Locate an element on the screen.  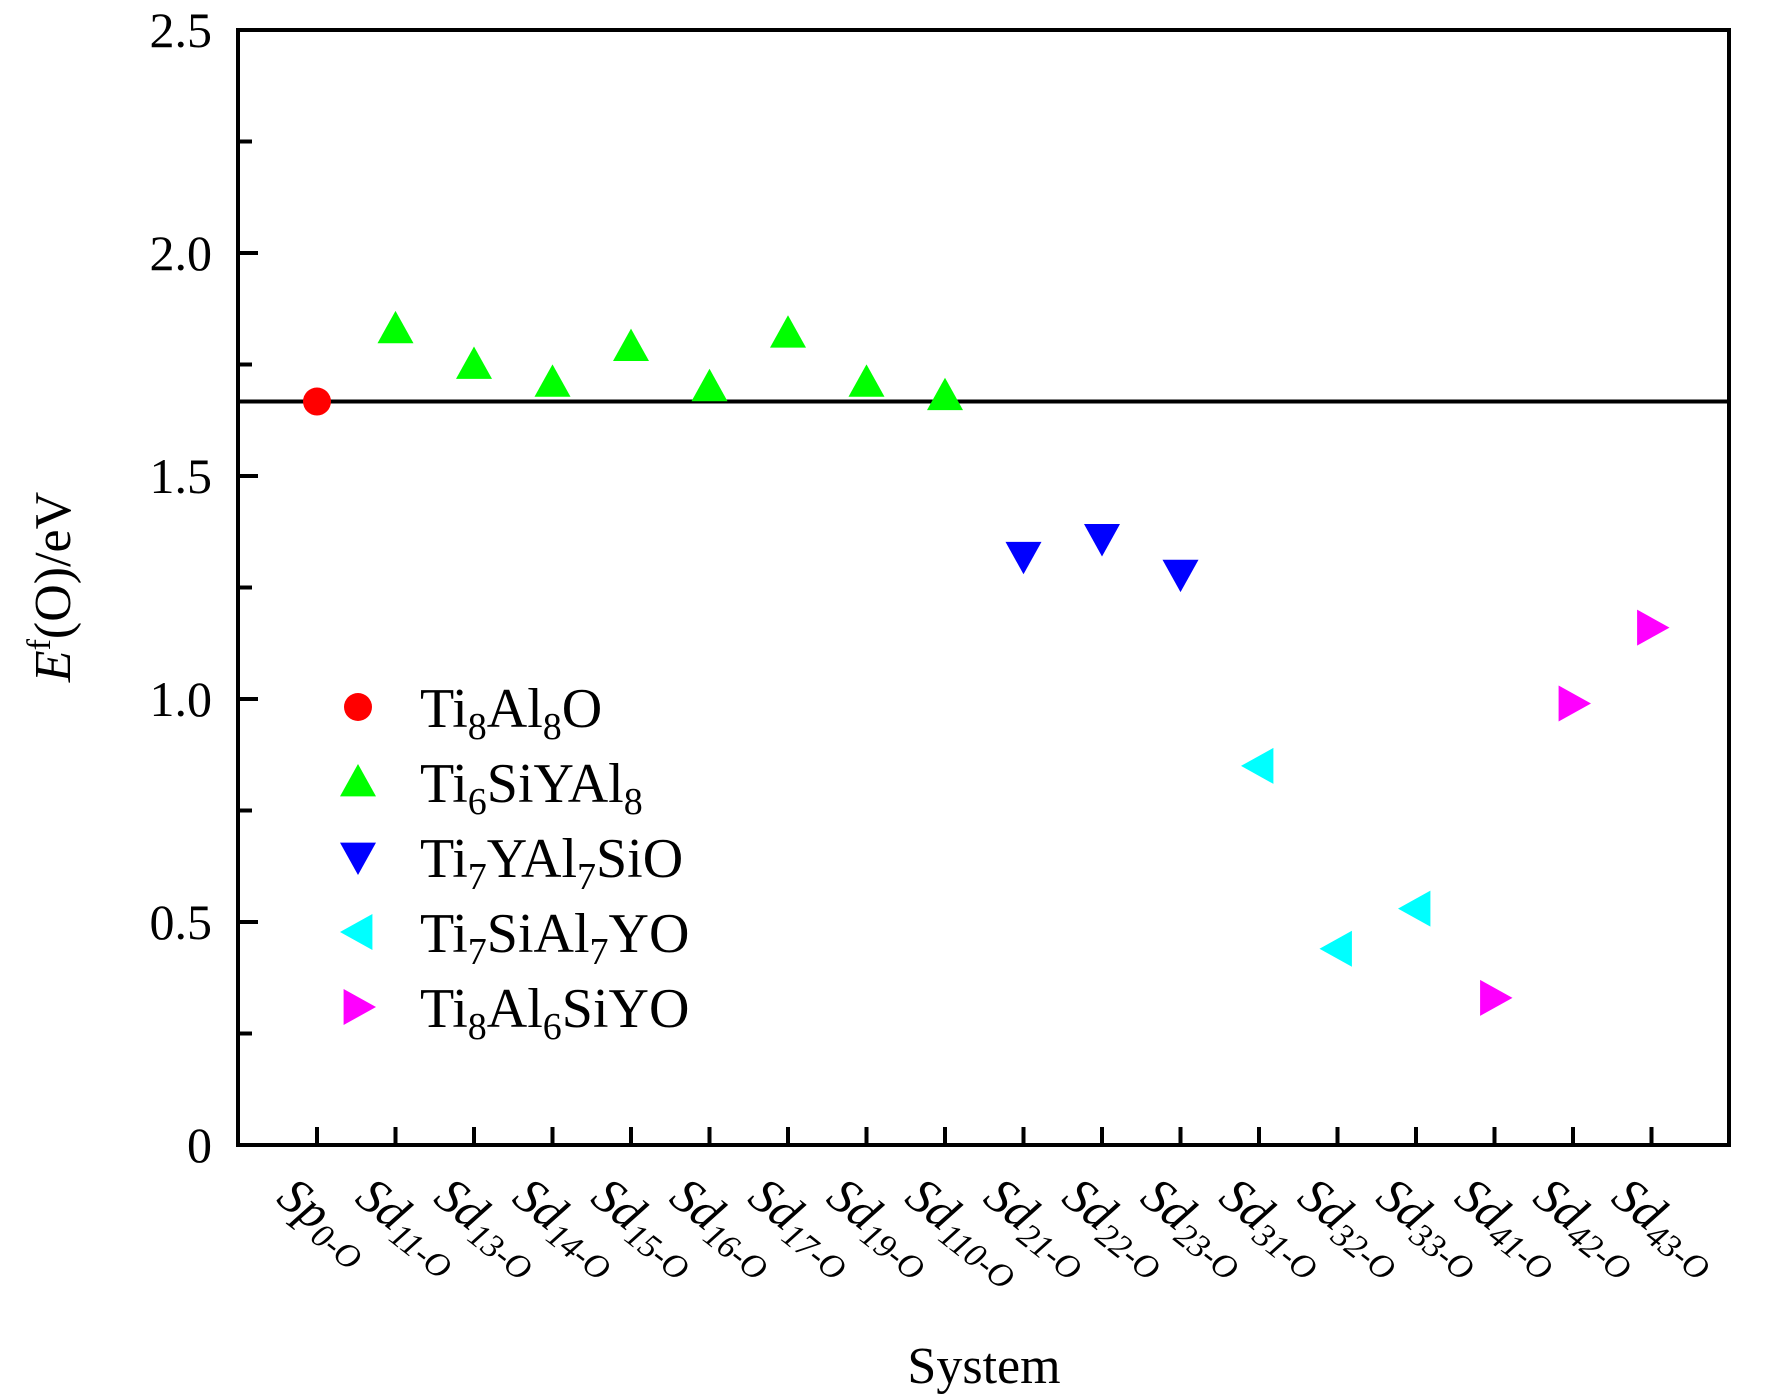
legend-label-part: SiAl is located at coordinates (538, 934).